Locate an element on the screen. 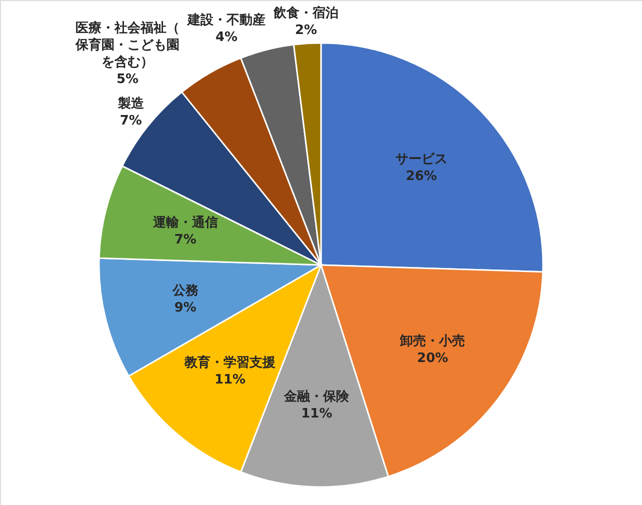 The width and height of the screenshot is (642, 505). slice-label: 運輸・通信 is located at coordinates (185, 222).